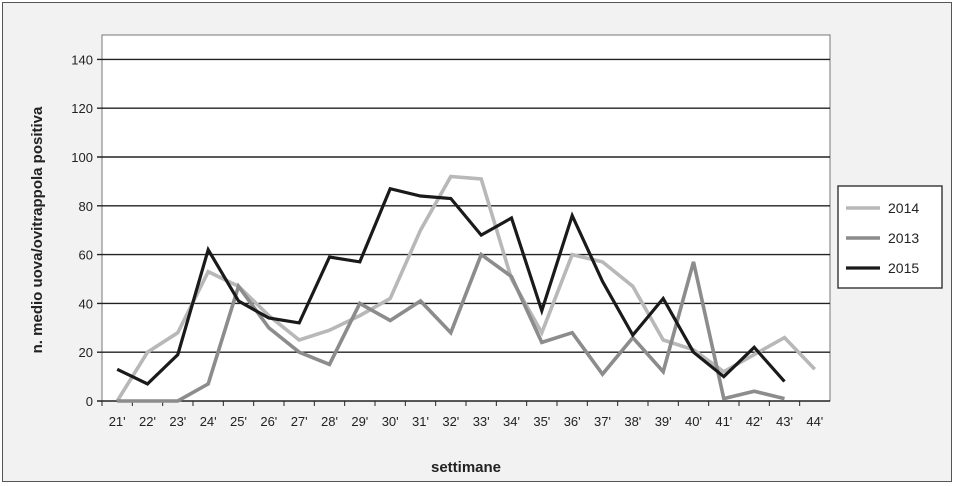 This screenshot has width=956, height=486. I want to click on x-tick-label: 37', so click(602, 421).